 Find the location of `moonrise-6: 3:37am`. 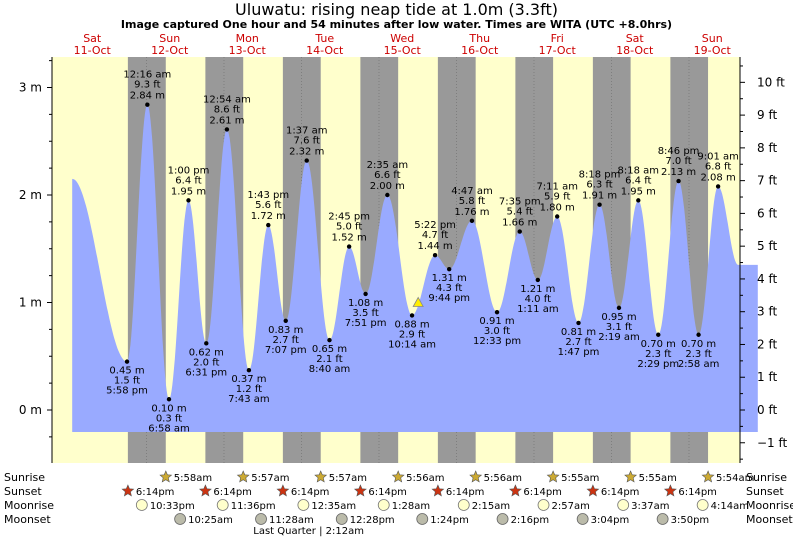

moonrise-6: 3:37am is located at coordinates (643, 505).